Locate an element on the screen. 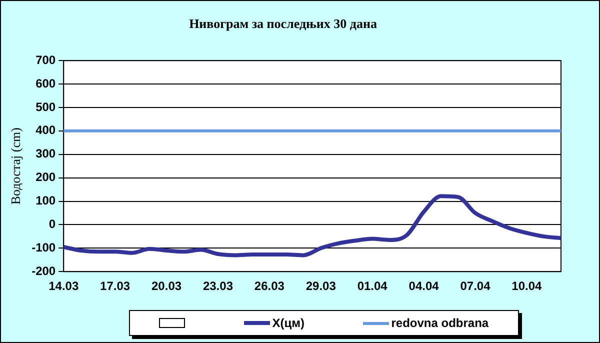  x-tick-label: 07.04 is located at coordinates (475, 286).